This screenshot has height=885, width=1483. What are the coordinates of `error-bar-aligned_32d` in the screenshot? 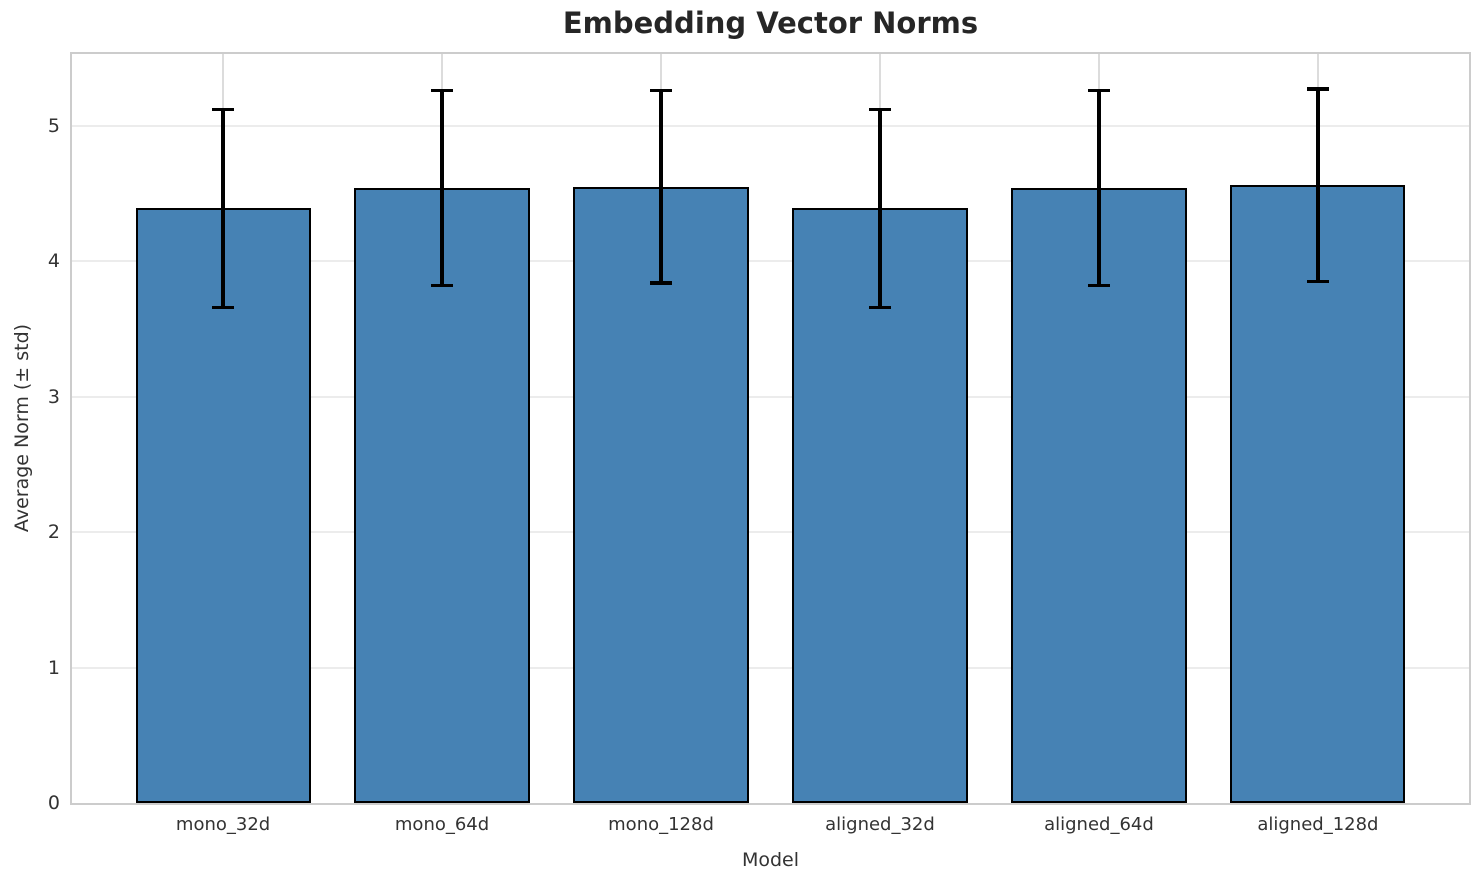 It's located at (880, 208).